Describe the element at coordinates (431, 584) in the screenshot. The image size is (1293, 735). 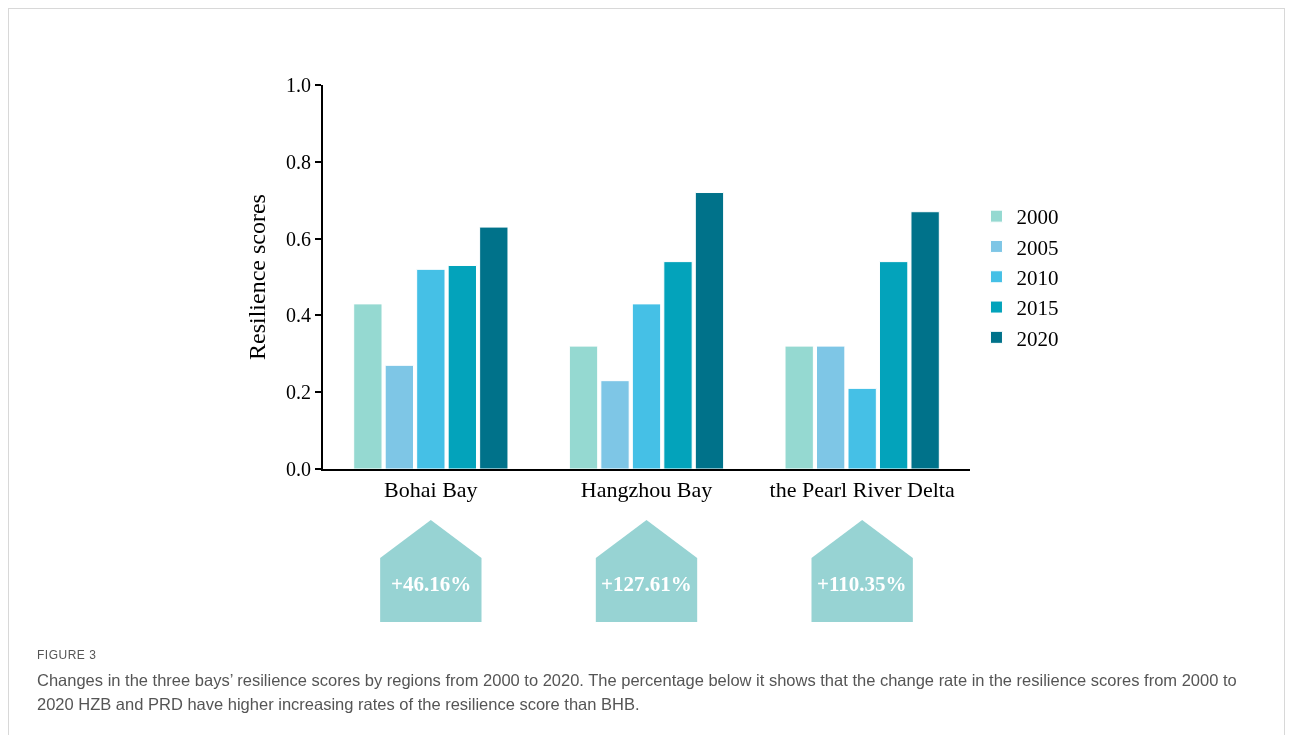
I see `text: +46.16%` at that location.